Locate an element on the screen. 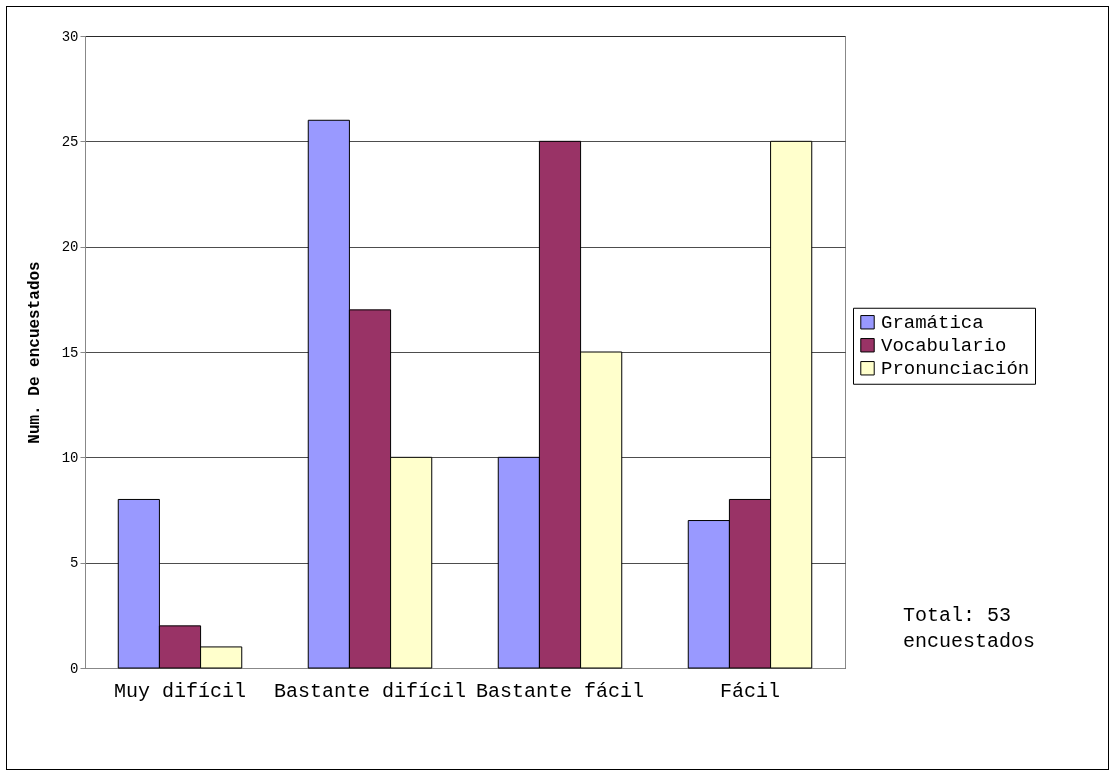 The image size is (1117, 778). y-tick-label: 15 is located at coordinates (70, 352).